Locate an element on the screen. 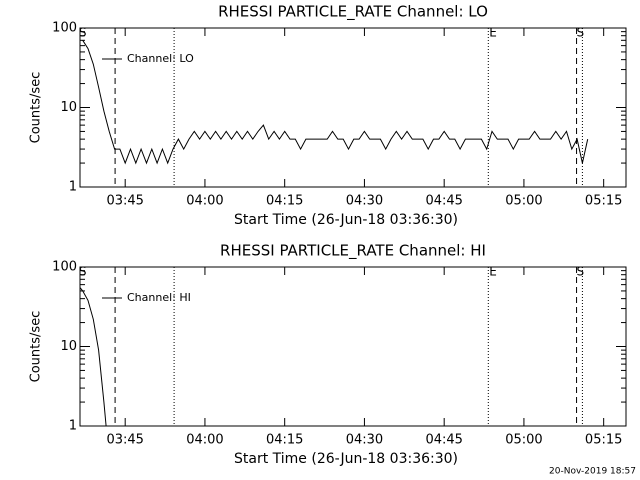  data-line is located at coordinates (93, 356).